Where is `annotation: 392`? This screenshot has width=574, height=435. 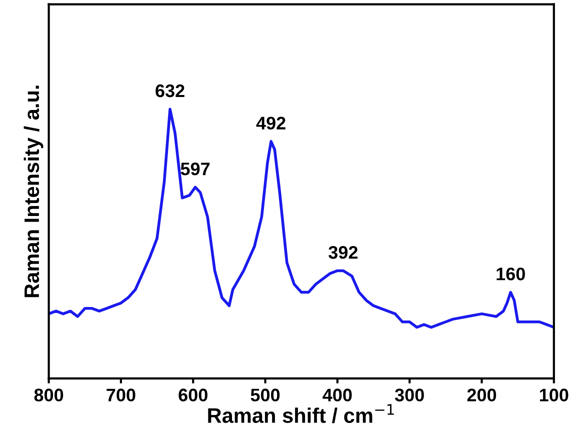
annotation: 392 is located at coordinates (343, 252).